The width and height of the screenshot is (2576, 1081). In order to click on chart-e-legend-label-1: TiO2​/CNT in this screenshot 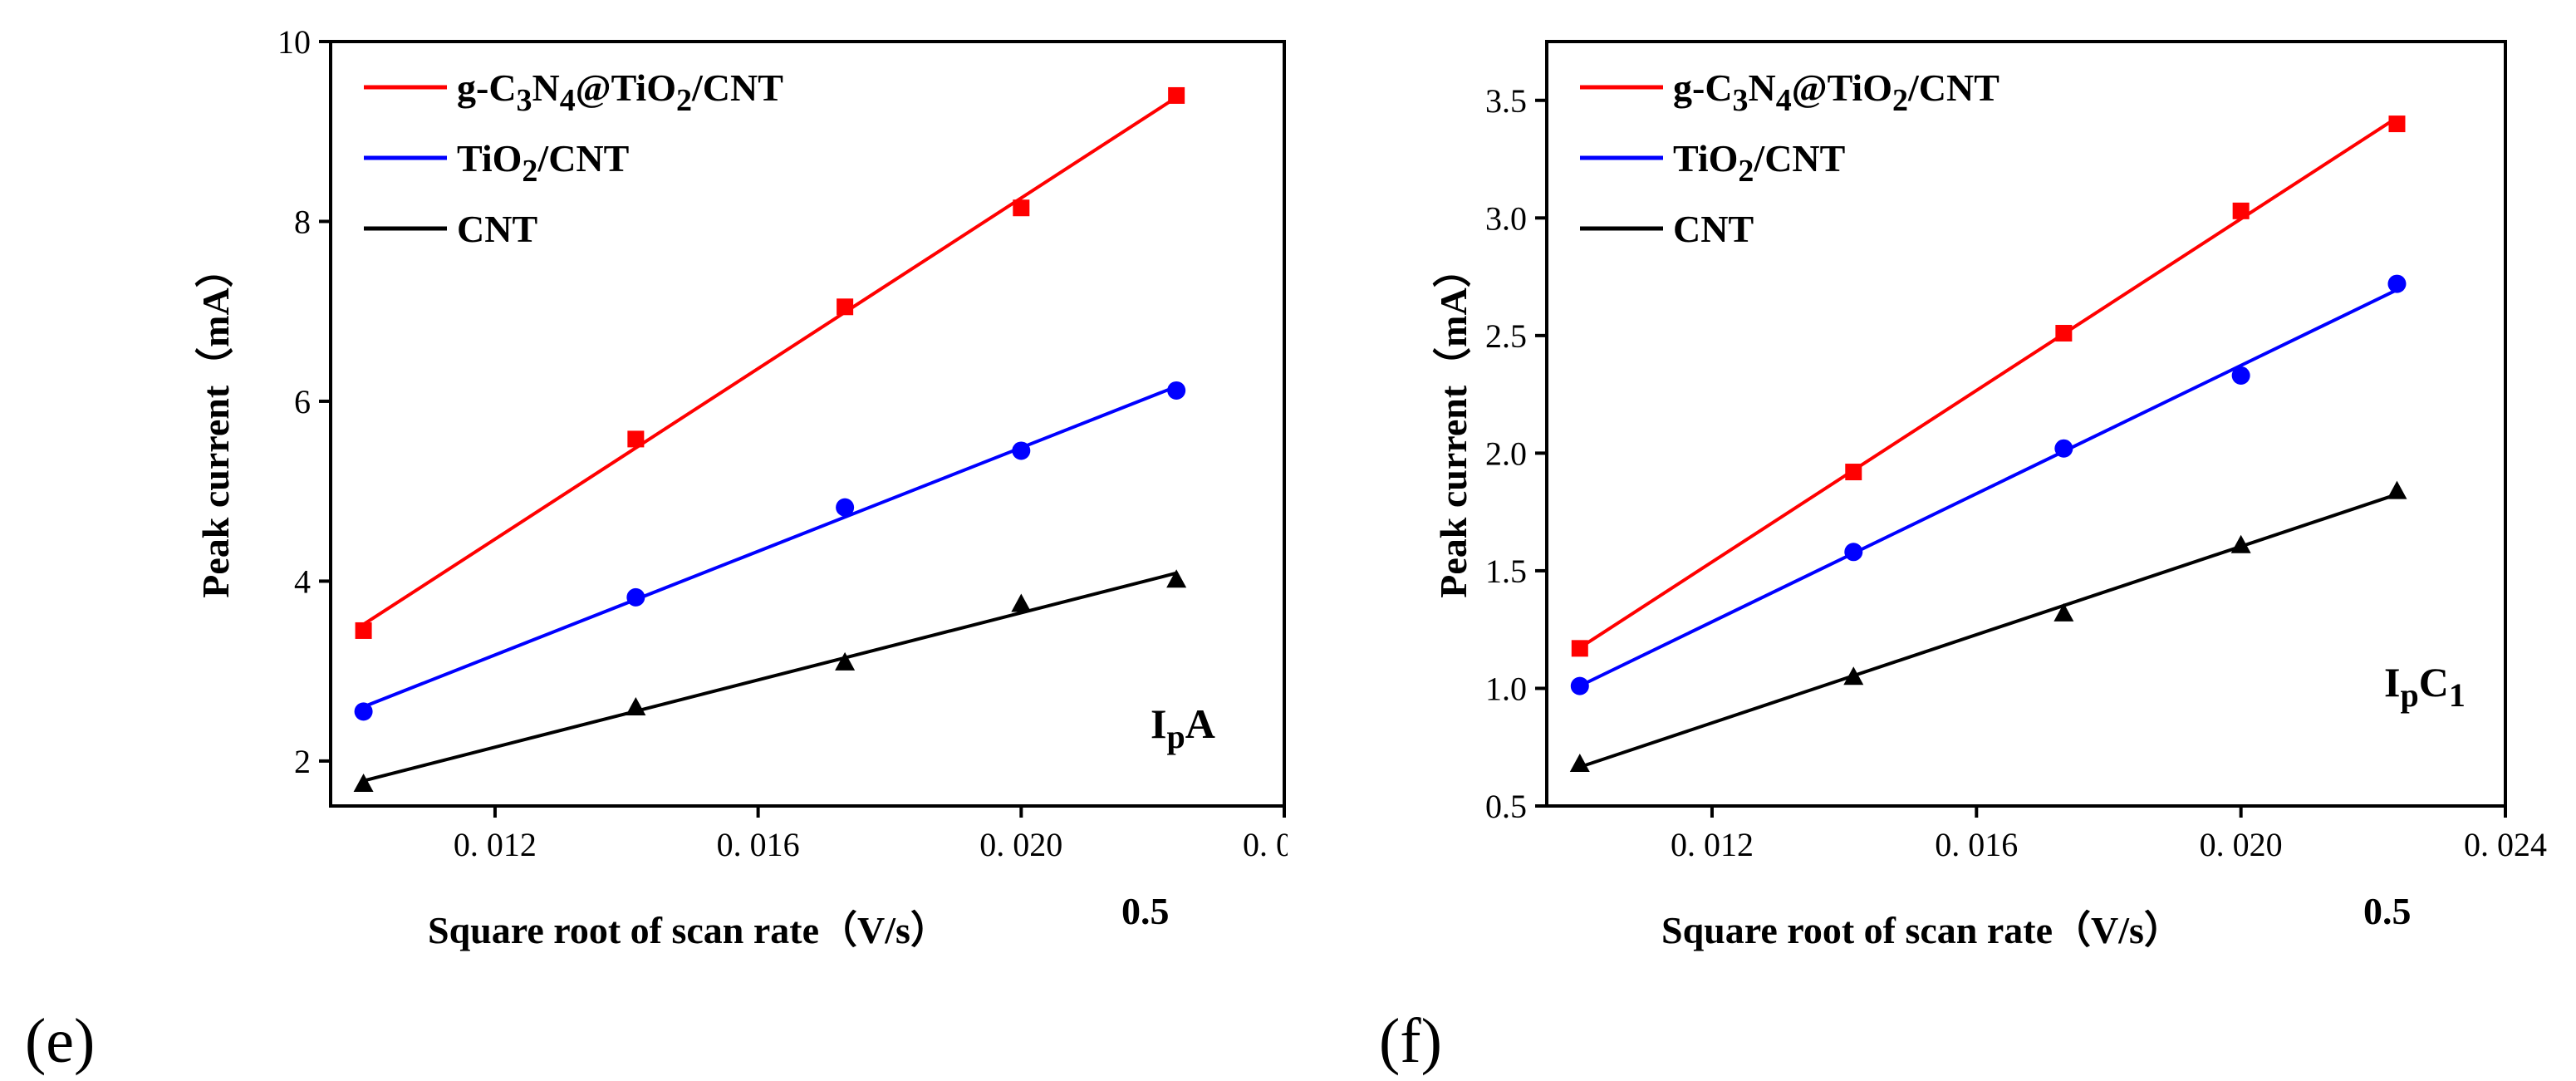, I will do `click(543, 163)`.